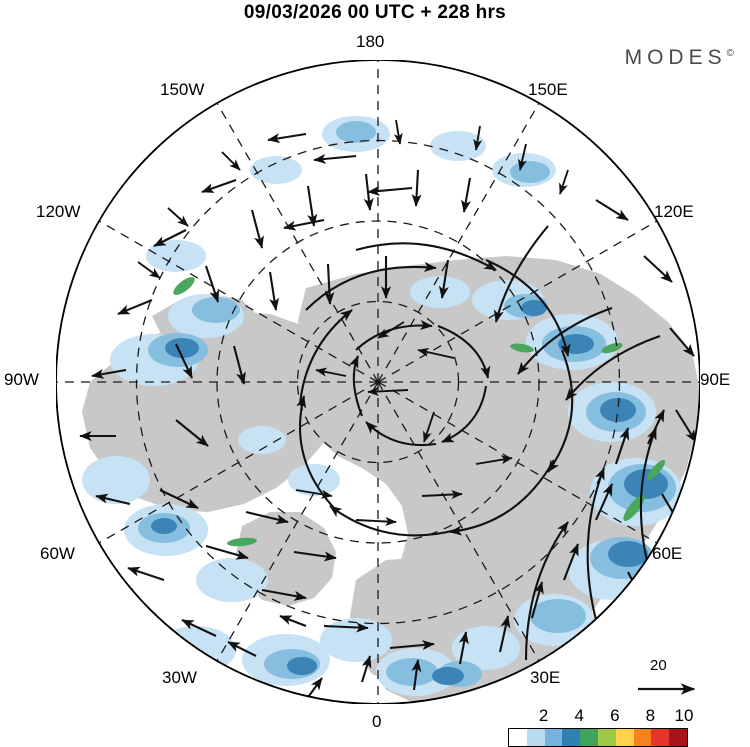 Image resolution: width=750 pixels, height=747 pixels. Describe the element at coordinates (182, 89) in the screenshot. I see `lon-label-150w: 150W` at that location.